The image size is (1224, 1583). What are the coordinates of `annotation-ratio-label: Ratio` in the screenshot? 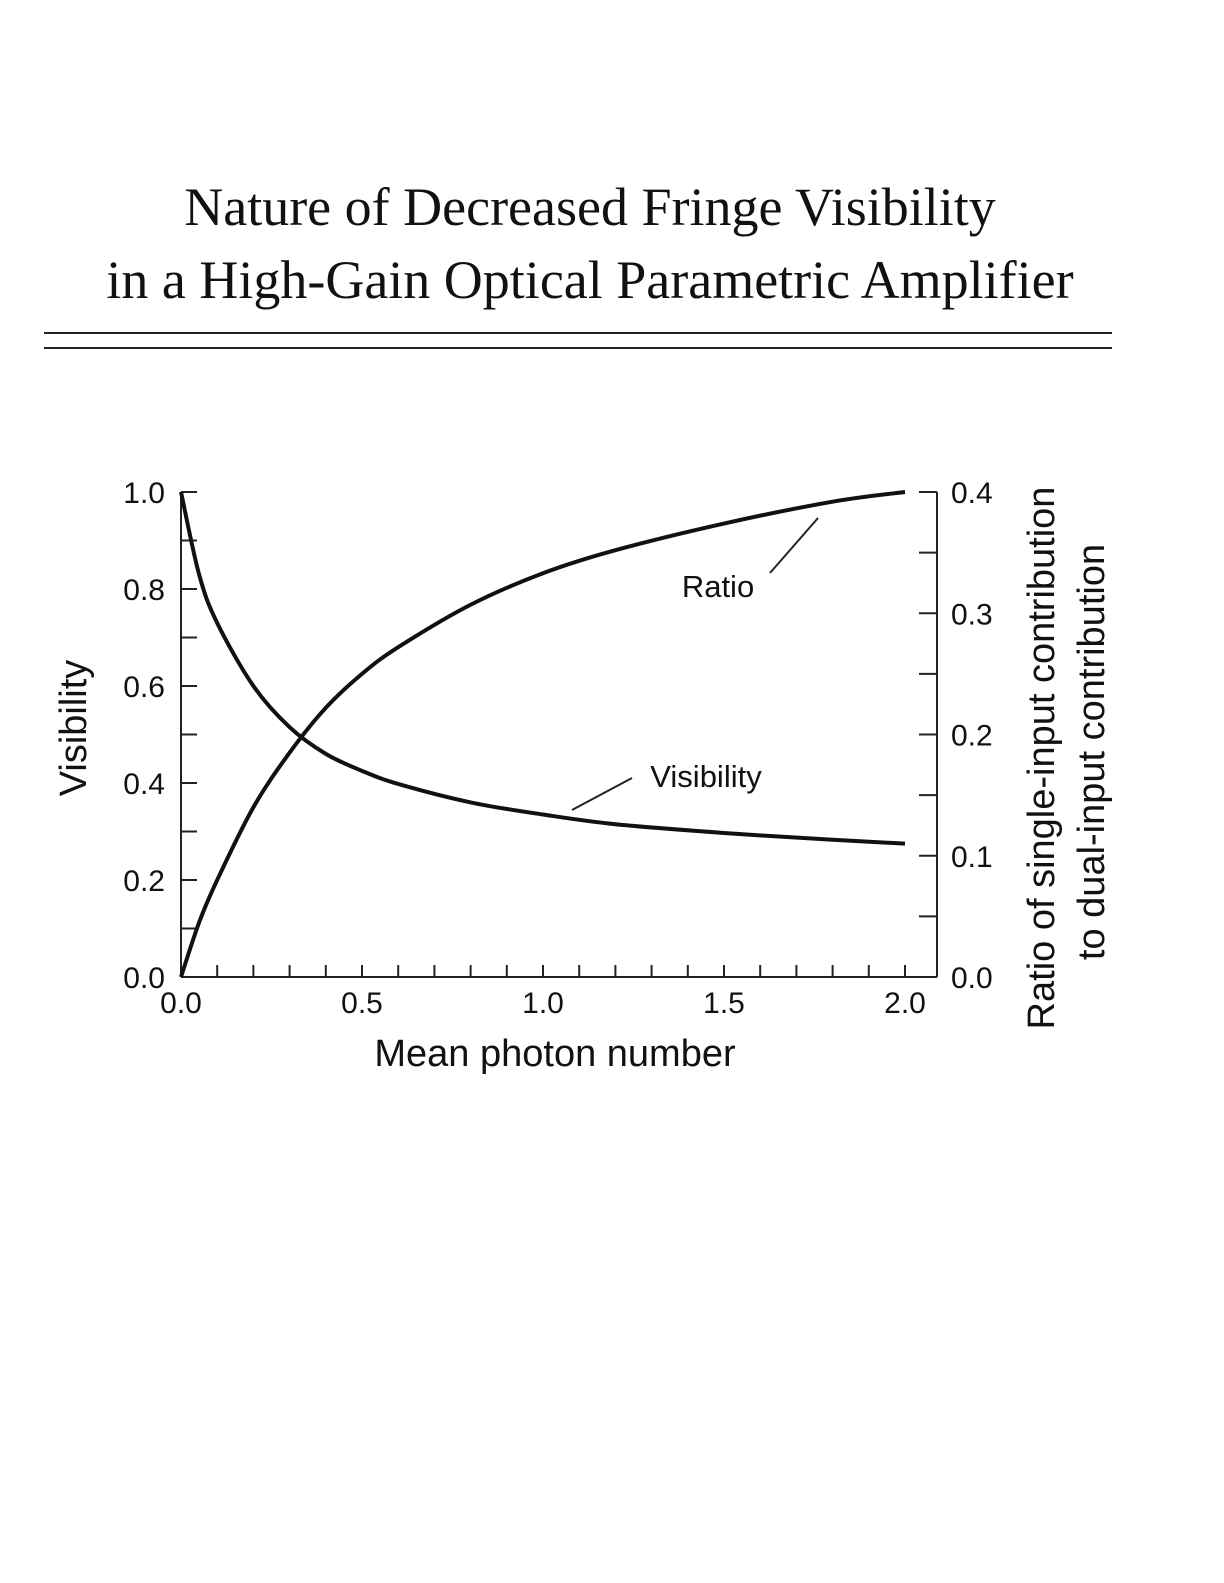 It's located at (718, 586).